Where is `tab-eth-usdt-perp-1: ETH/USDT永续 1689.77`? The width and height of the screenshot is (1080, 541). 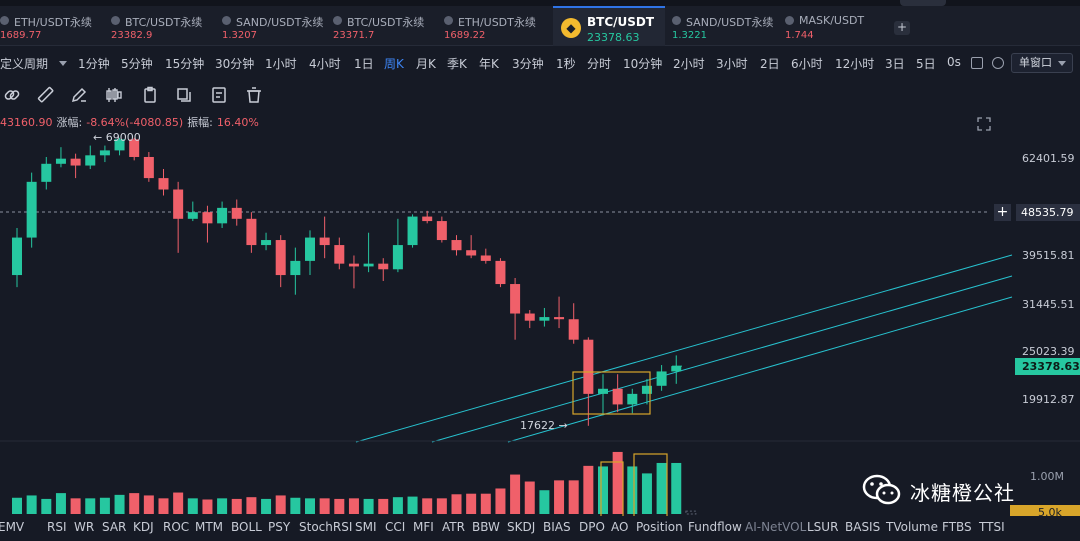
tab-eth-usdt-perp-1: ETH/USDT永续 1689.77 is located at coordinates (53, 26).